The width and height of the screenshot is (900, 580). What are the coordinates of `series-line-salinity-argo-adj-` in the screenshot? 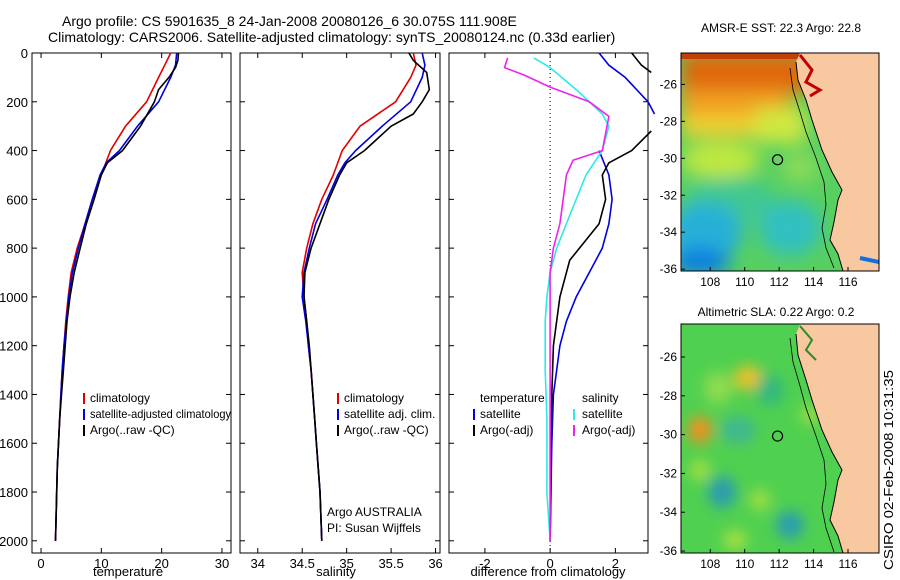 It's located at (556, 299).